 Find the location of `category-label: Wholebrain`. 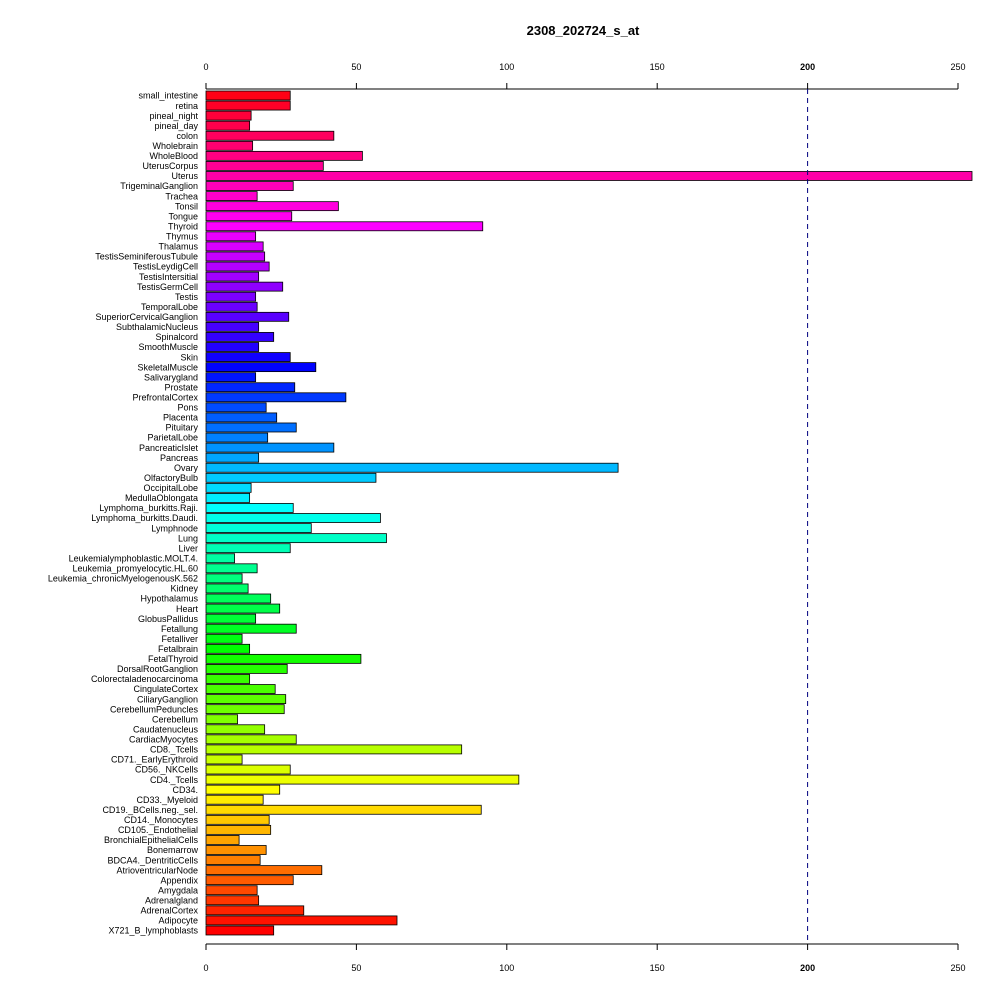

category-label: Wholebrain is located at coordinates (175, 146).